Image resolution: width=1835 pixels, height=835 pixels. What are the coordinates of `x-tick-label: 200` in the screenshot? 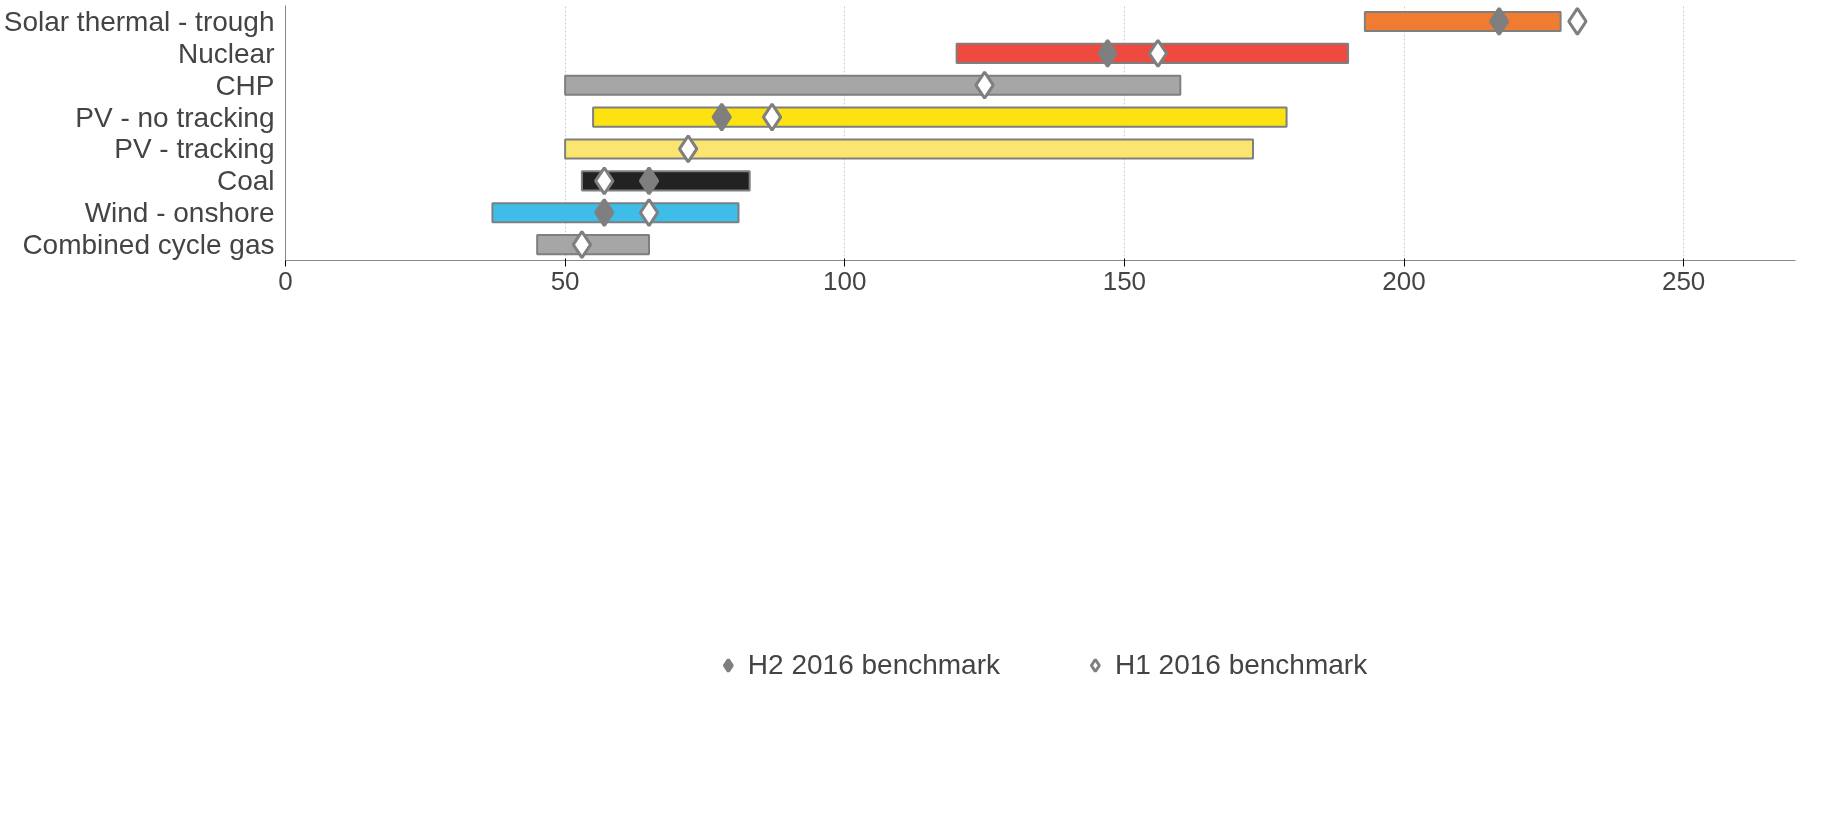 It's located at (1404, 280).